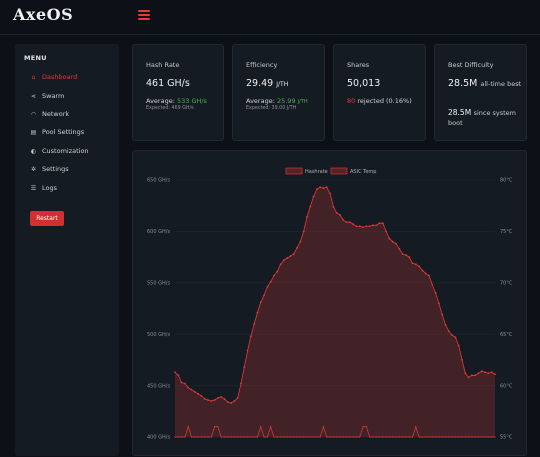  Describe the element at coordinates (144, 15) in the screenshot. I see `menu-toggle-icon` at that location.